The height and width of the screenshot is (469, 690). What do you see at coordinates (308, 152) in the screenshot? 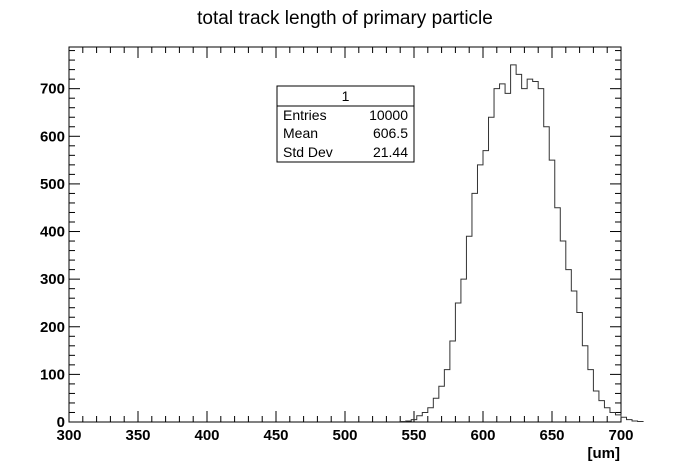
I see `stats-stddev-label: Std Dev` at bounding box center [308, 152].